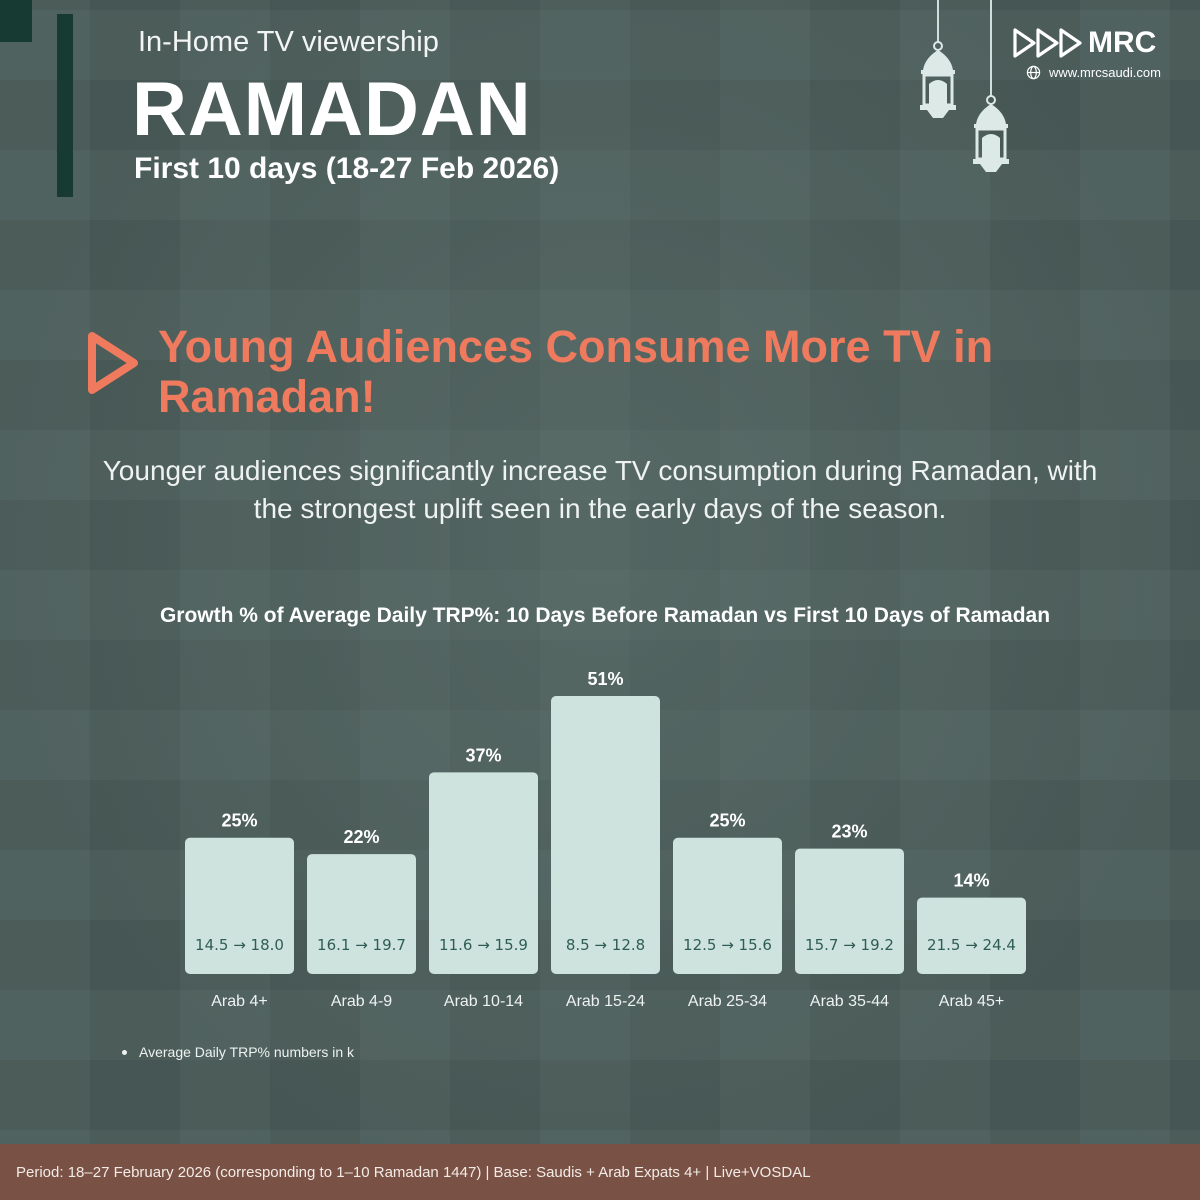 Image resolution: width=1200 pixels, height=1200 pixels. I want to click on bar-inner-label: 8.5 → 12.8, so click(605, 945).